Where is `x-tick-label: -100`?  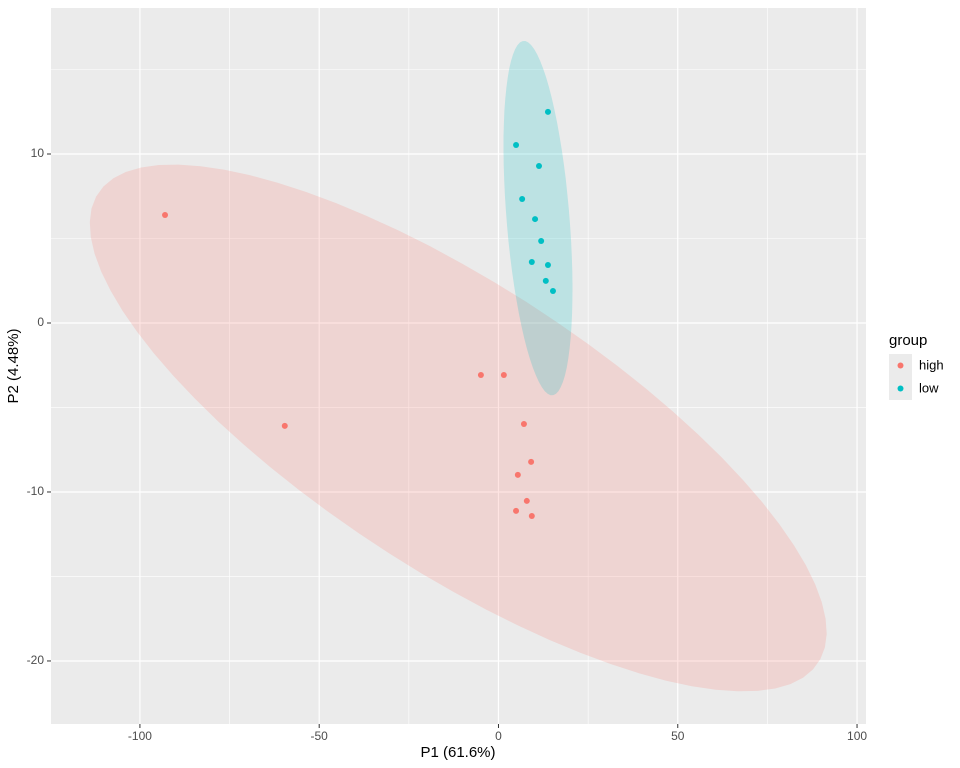 x-tick-label: -100 is located at coordinates (140, 736).